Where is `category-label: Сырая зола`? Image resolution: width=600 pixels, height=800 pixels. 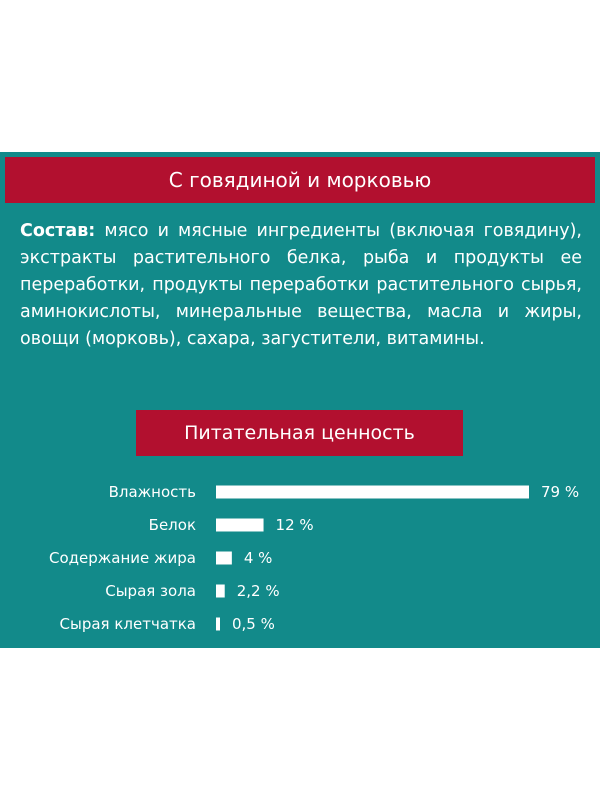 category-label: Сырая зола is located at coordinates (150, 591).